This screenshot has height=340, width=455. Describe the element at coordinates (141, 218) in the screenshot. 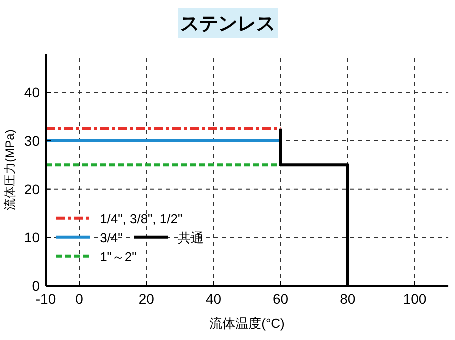

I see `legend-label: 1/4", 3/8", 1/2"` at that location.